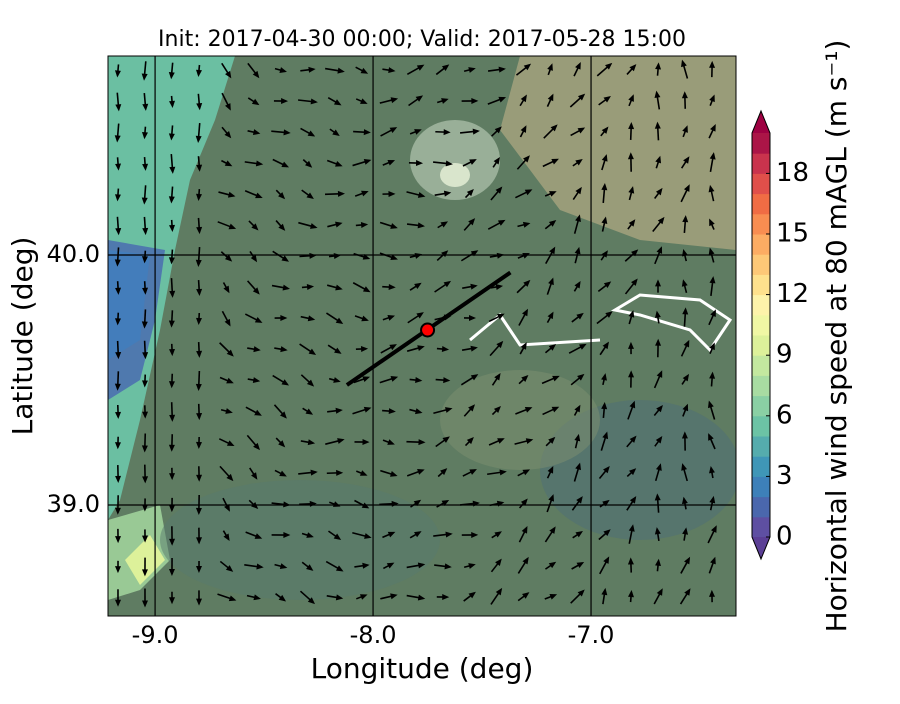  I want to click on site-marker, so click(427, 330).